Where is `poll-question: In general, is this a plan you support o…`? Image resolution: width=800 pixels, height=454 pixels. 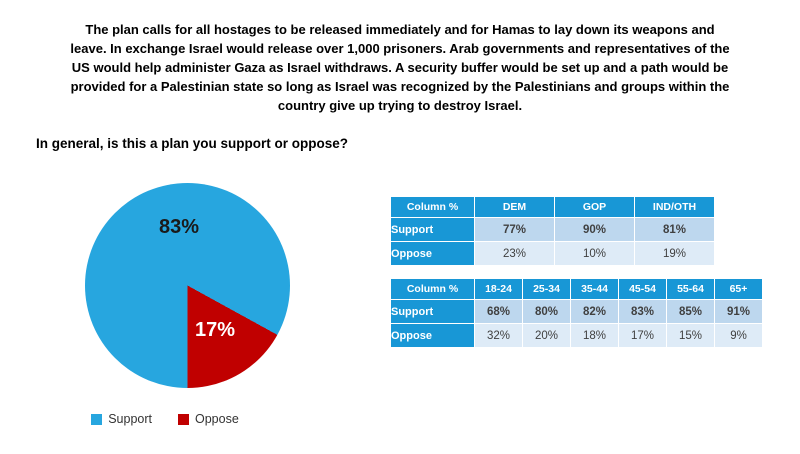 poll-question: In general, is this a plan you support o… is located at coordinates (192, 143).